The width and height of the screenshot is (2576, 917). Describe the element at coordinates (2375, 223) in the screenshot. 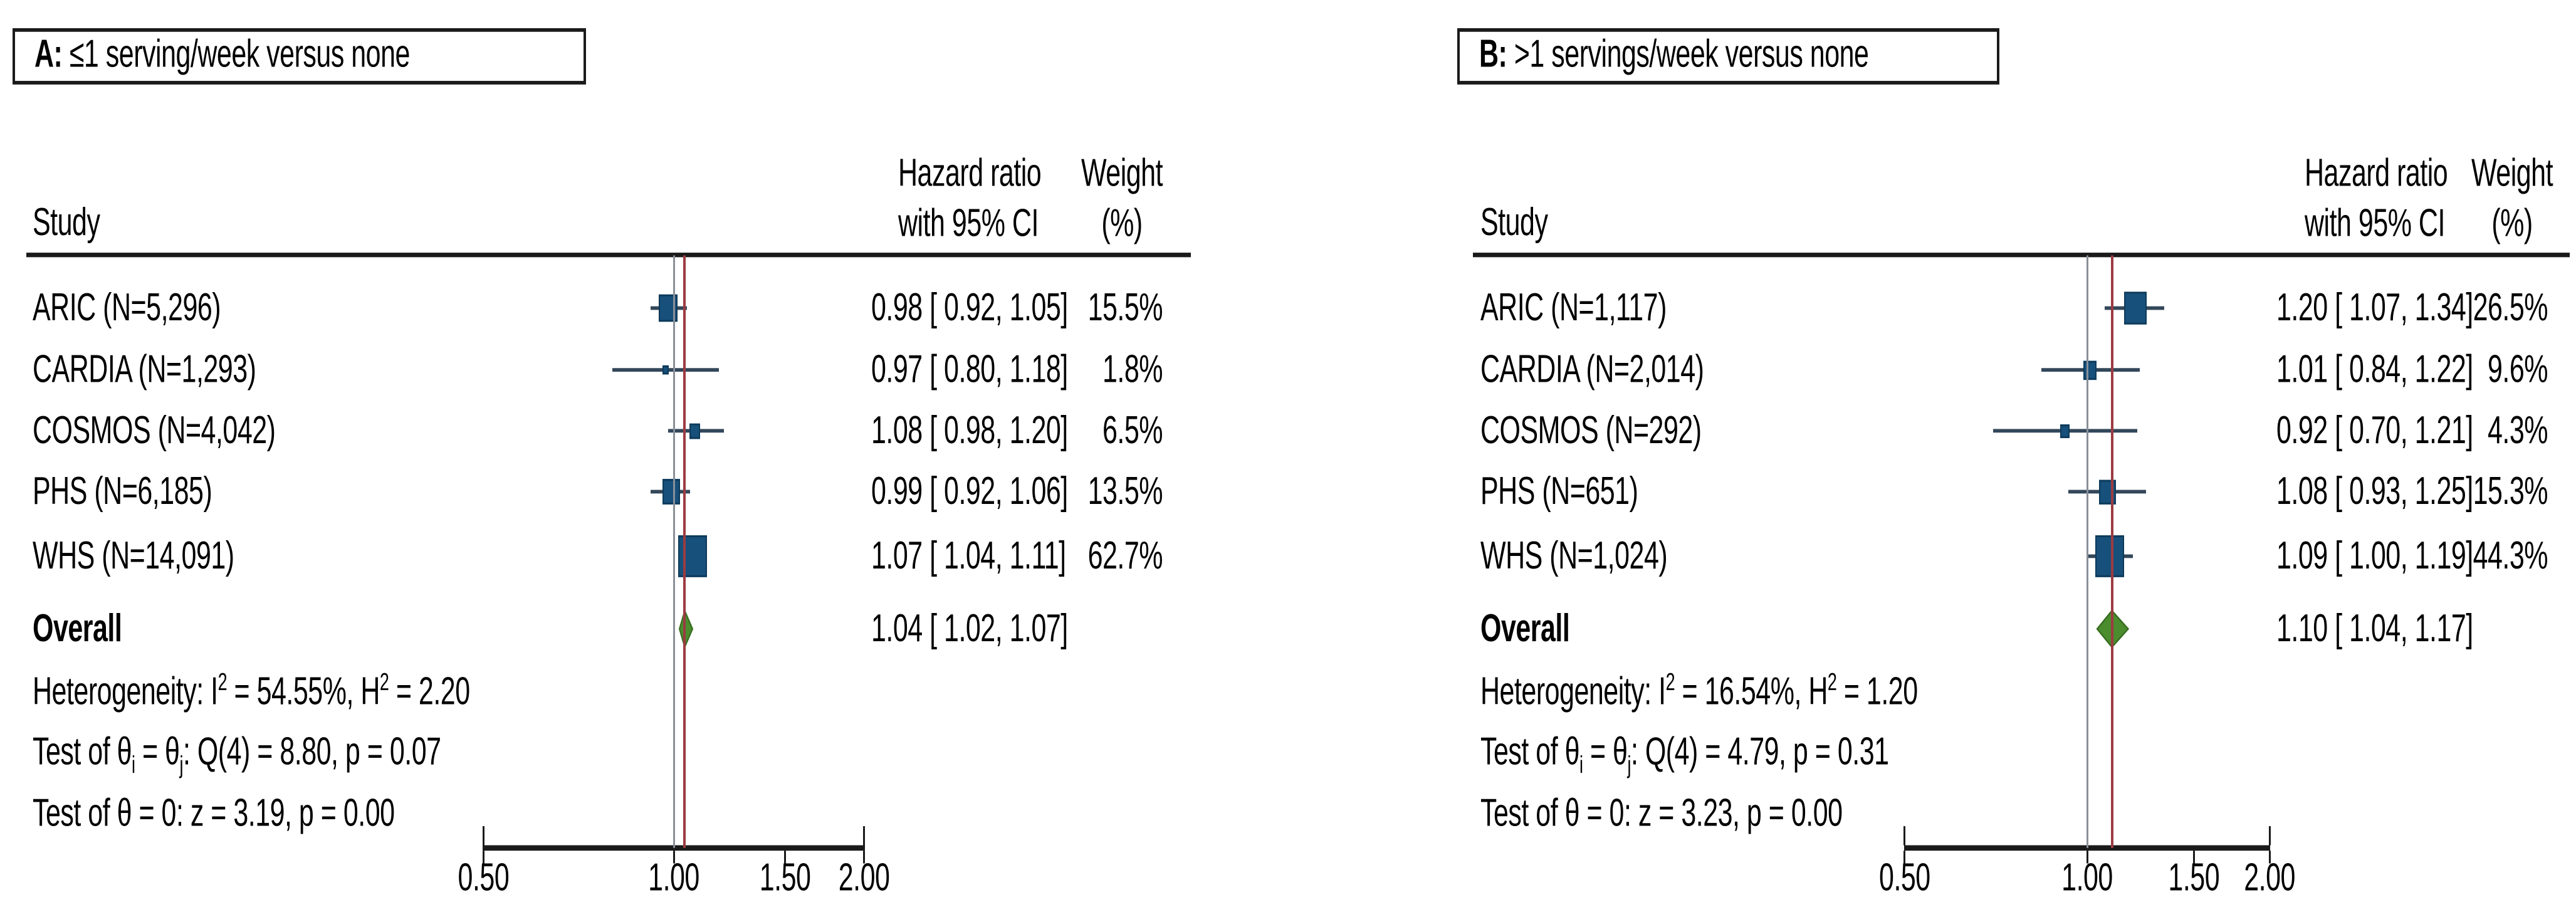

I see `effect-column-header-line2-b: with 95% CI` at that location.